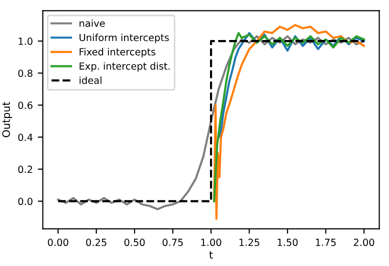 The height and width of the screenshot is (266, 389). Describe the element at coordinates (211, 242) in the screenshot. I see `x-tick-label: 1.00` at that location.